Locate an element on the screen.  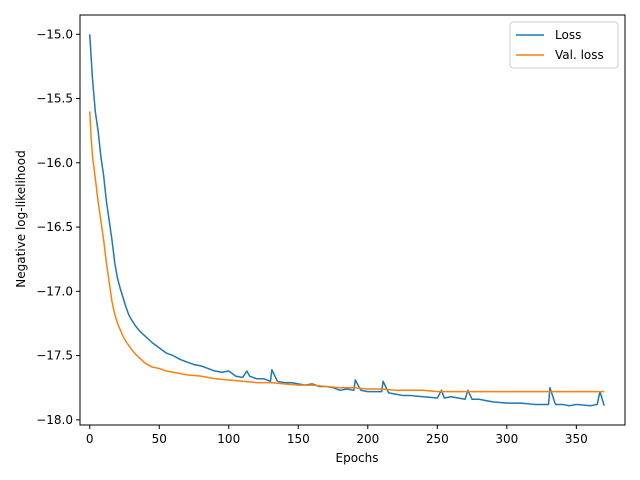
x-tick-label: 250 is located at coordinates (437, 439).